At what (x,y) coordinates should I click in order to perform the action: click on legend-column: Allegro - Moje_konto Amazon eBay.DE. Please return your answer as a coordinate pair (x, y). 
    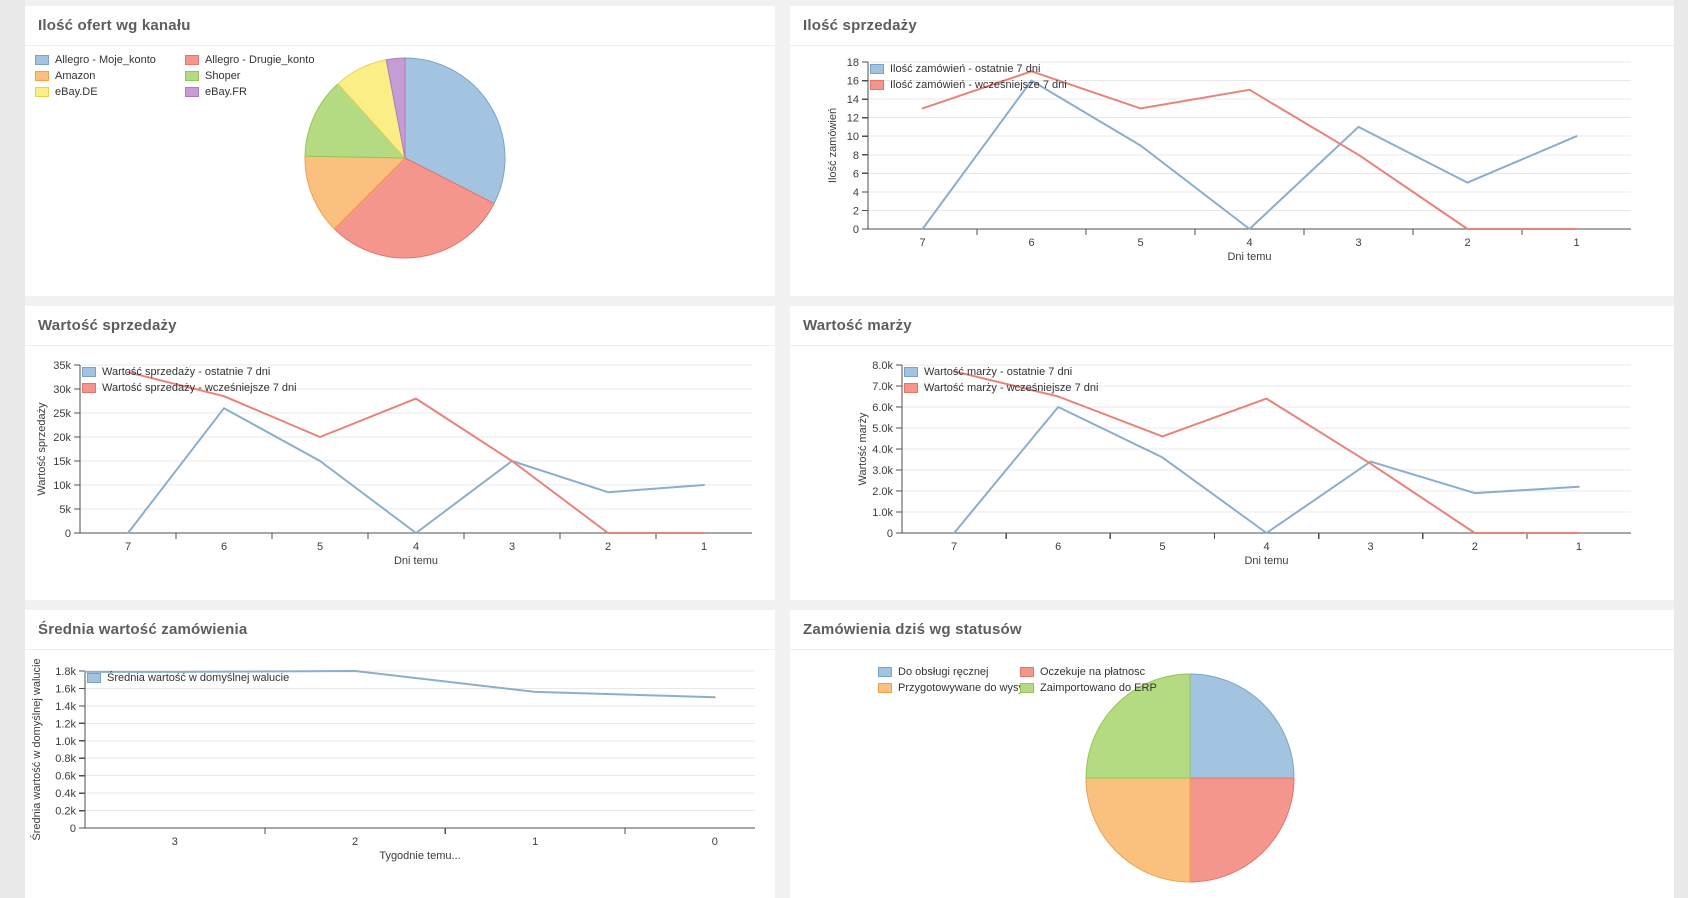
    Looking at the image, I should click on (110, 76).